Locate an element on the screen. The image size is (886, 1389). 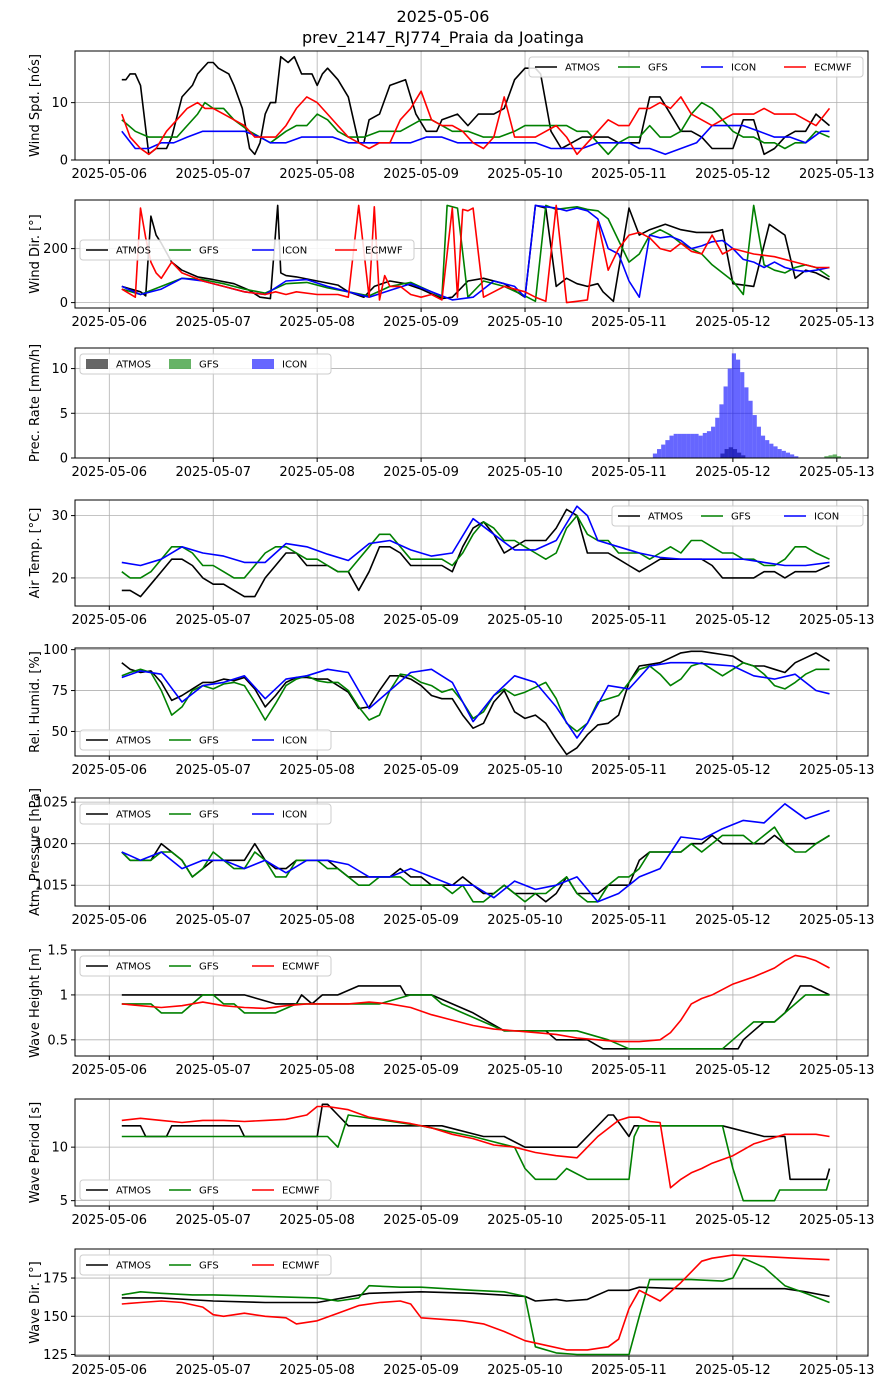
y-axis-label: Atm. Pressure [hPa] is located at coordinates (35, 852).